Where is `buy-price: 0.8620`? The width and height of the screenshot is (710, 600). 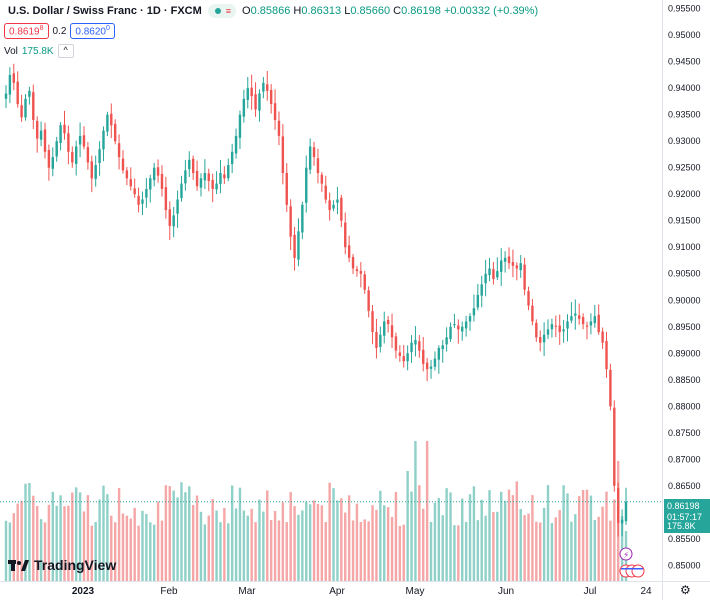
buy-price: 0.8620 is located at coordinates (90, 32).